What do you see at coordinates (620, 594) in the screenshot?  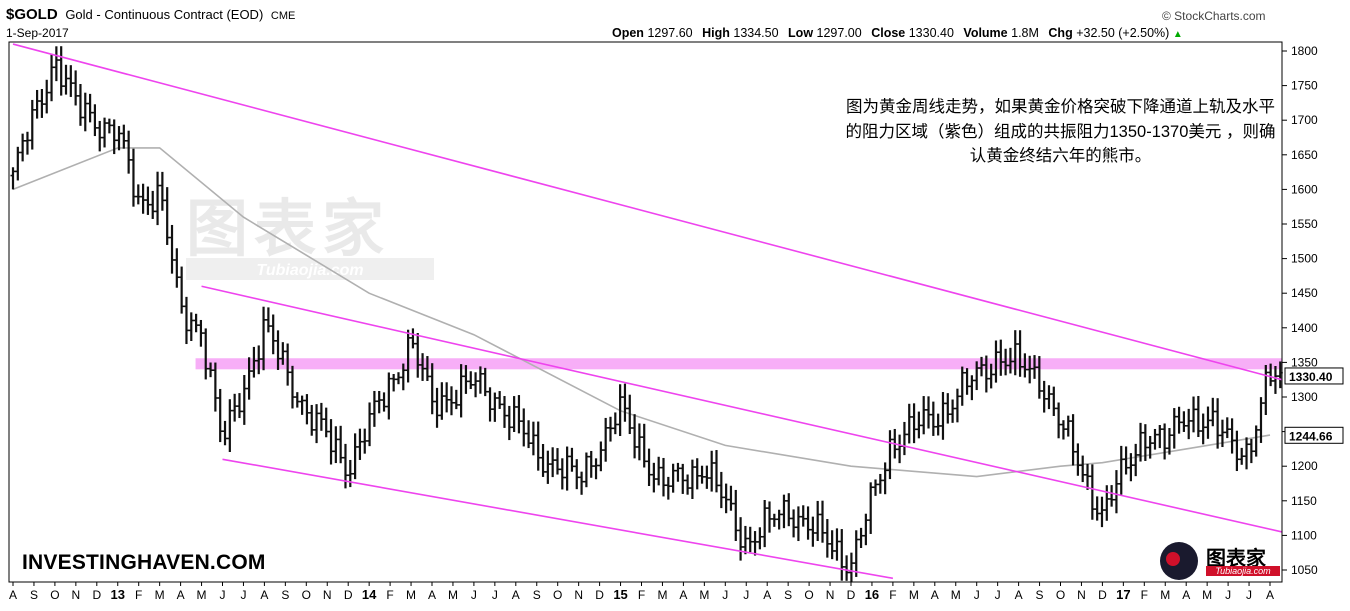 I see `x-tick-label: 15` at bounding box center [620, 594].